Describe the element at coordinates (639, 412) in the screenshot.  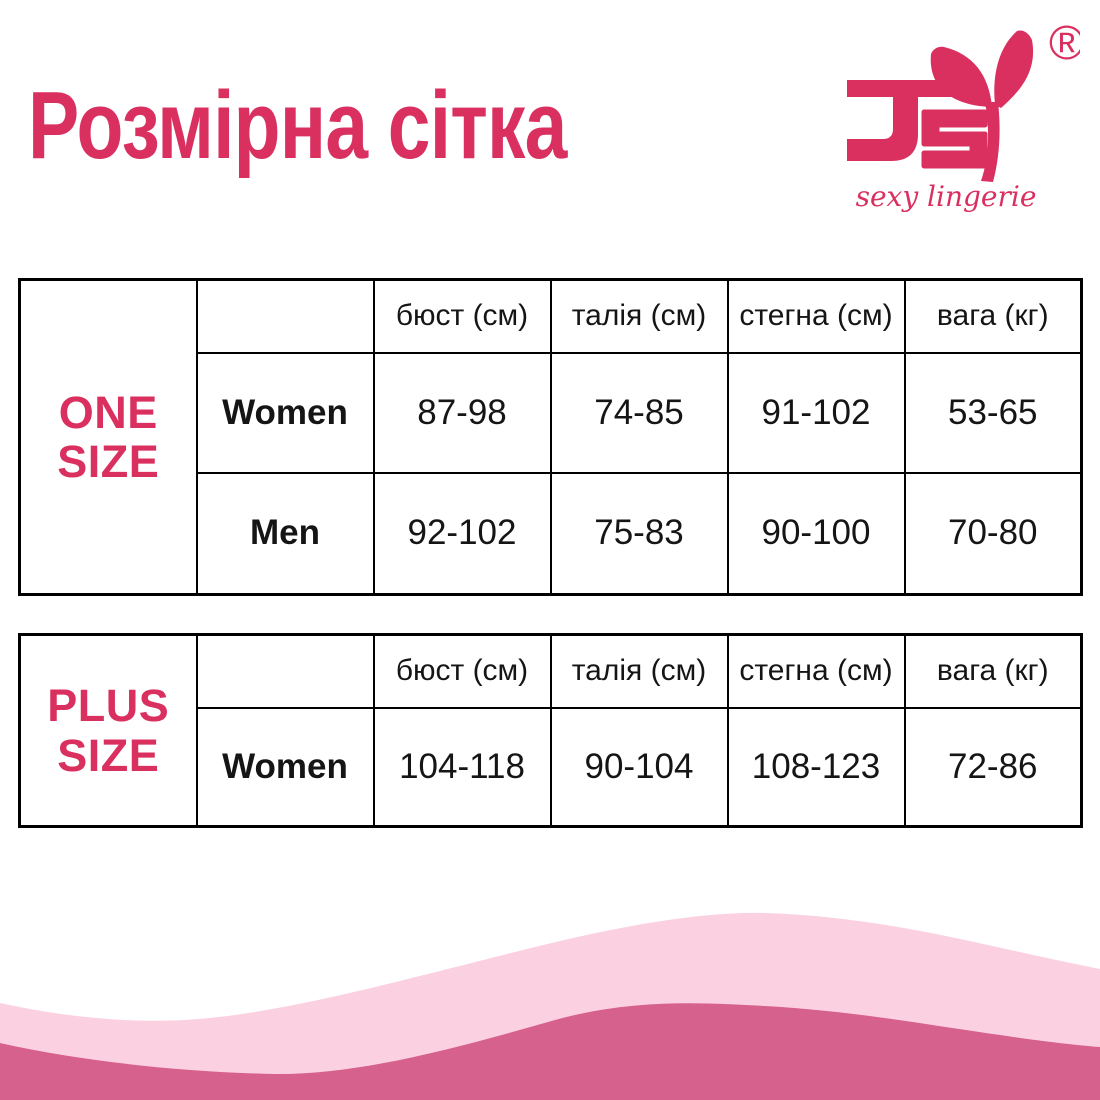
I see `cell-value: 74-85` at that location.